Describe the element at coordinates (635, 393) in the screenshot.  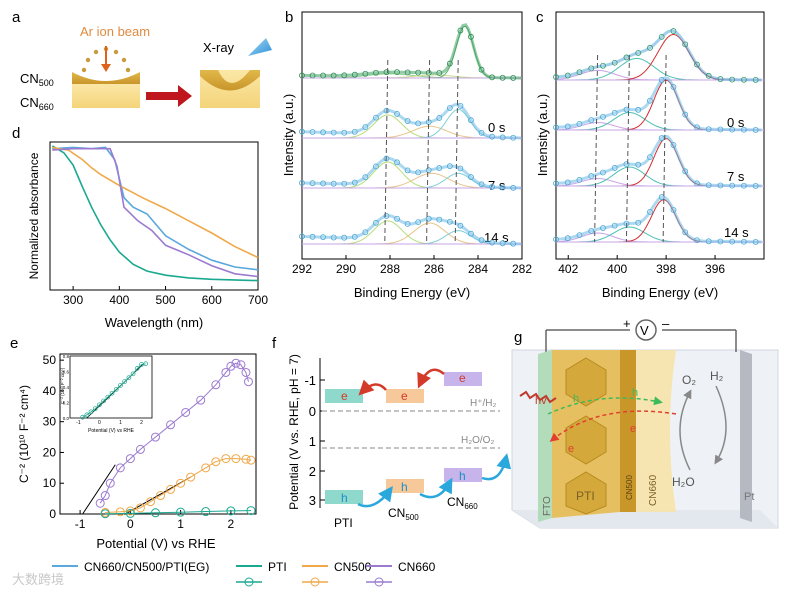
I see `hole-g-2: h` at that location.